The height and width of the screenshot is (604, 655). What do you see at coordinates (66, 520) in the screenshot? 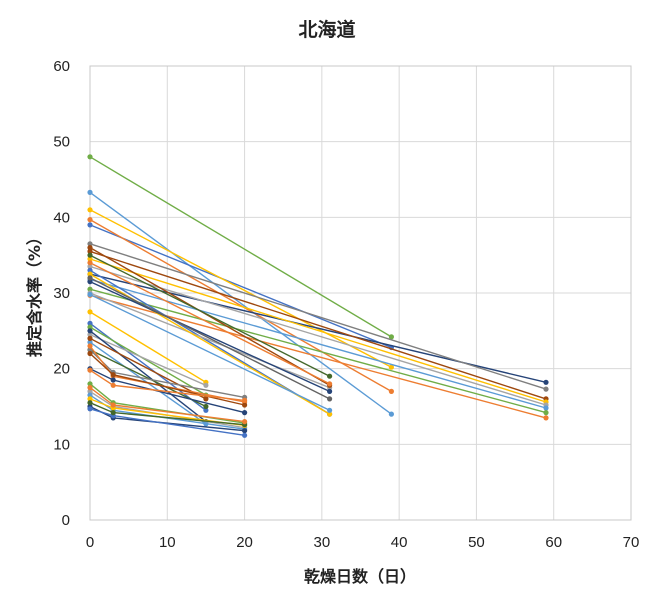
I see `y-tick-label: 0` at bounding box center [66, 520].